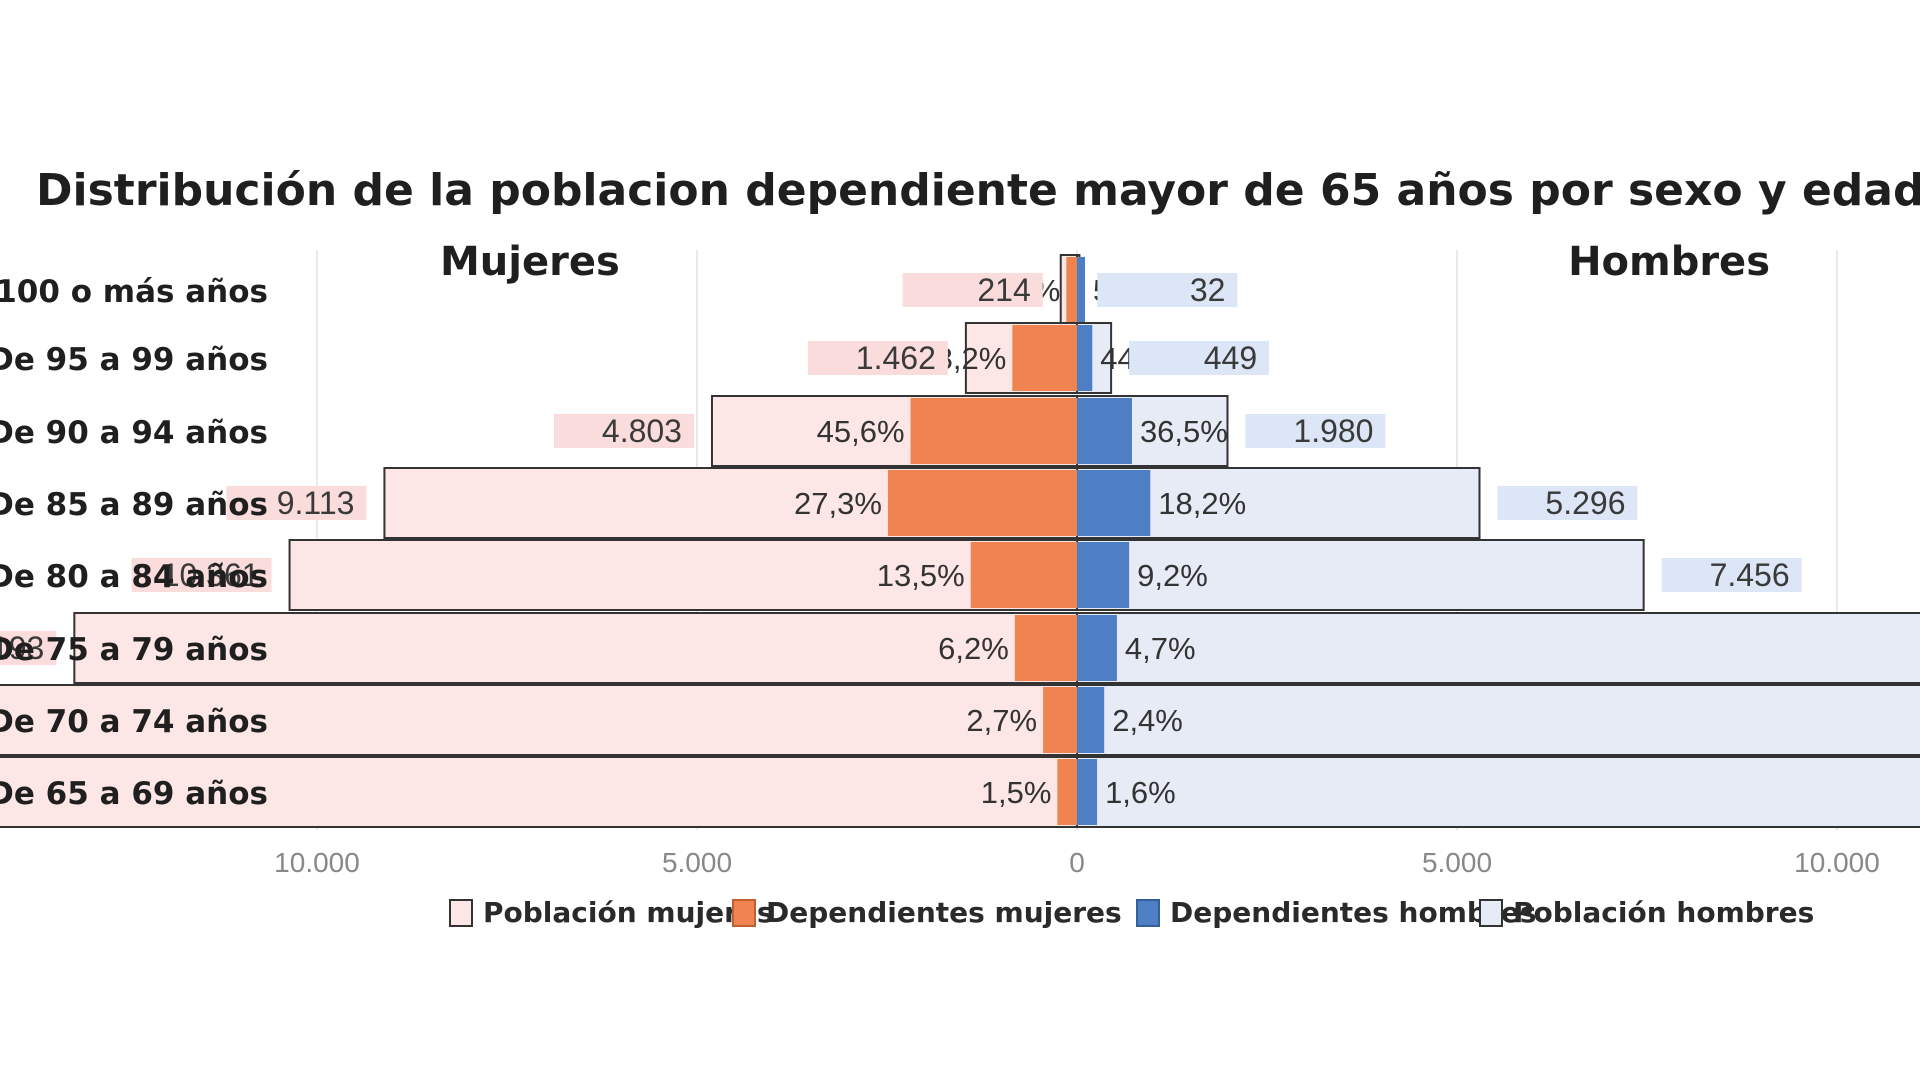 The image size is (1920, 1080). What do you see at coordinates (642, 431) in the screenshot?
I see `value-label-women: 4.803` at bounding box center [642, 431].